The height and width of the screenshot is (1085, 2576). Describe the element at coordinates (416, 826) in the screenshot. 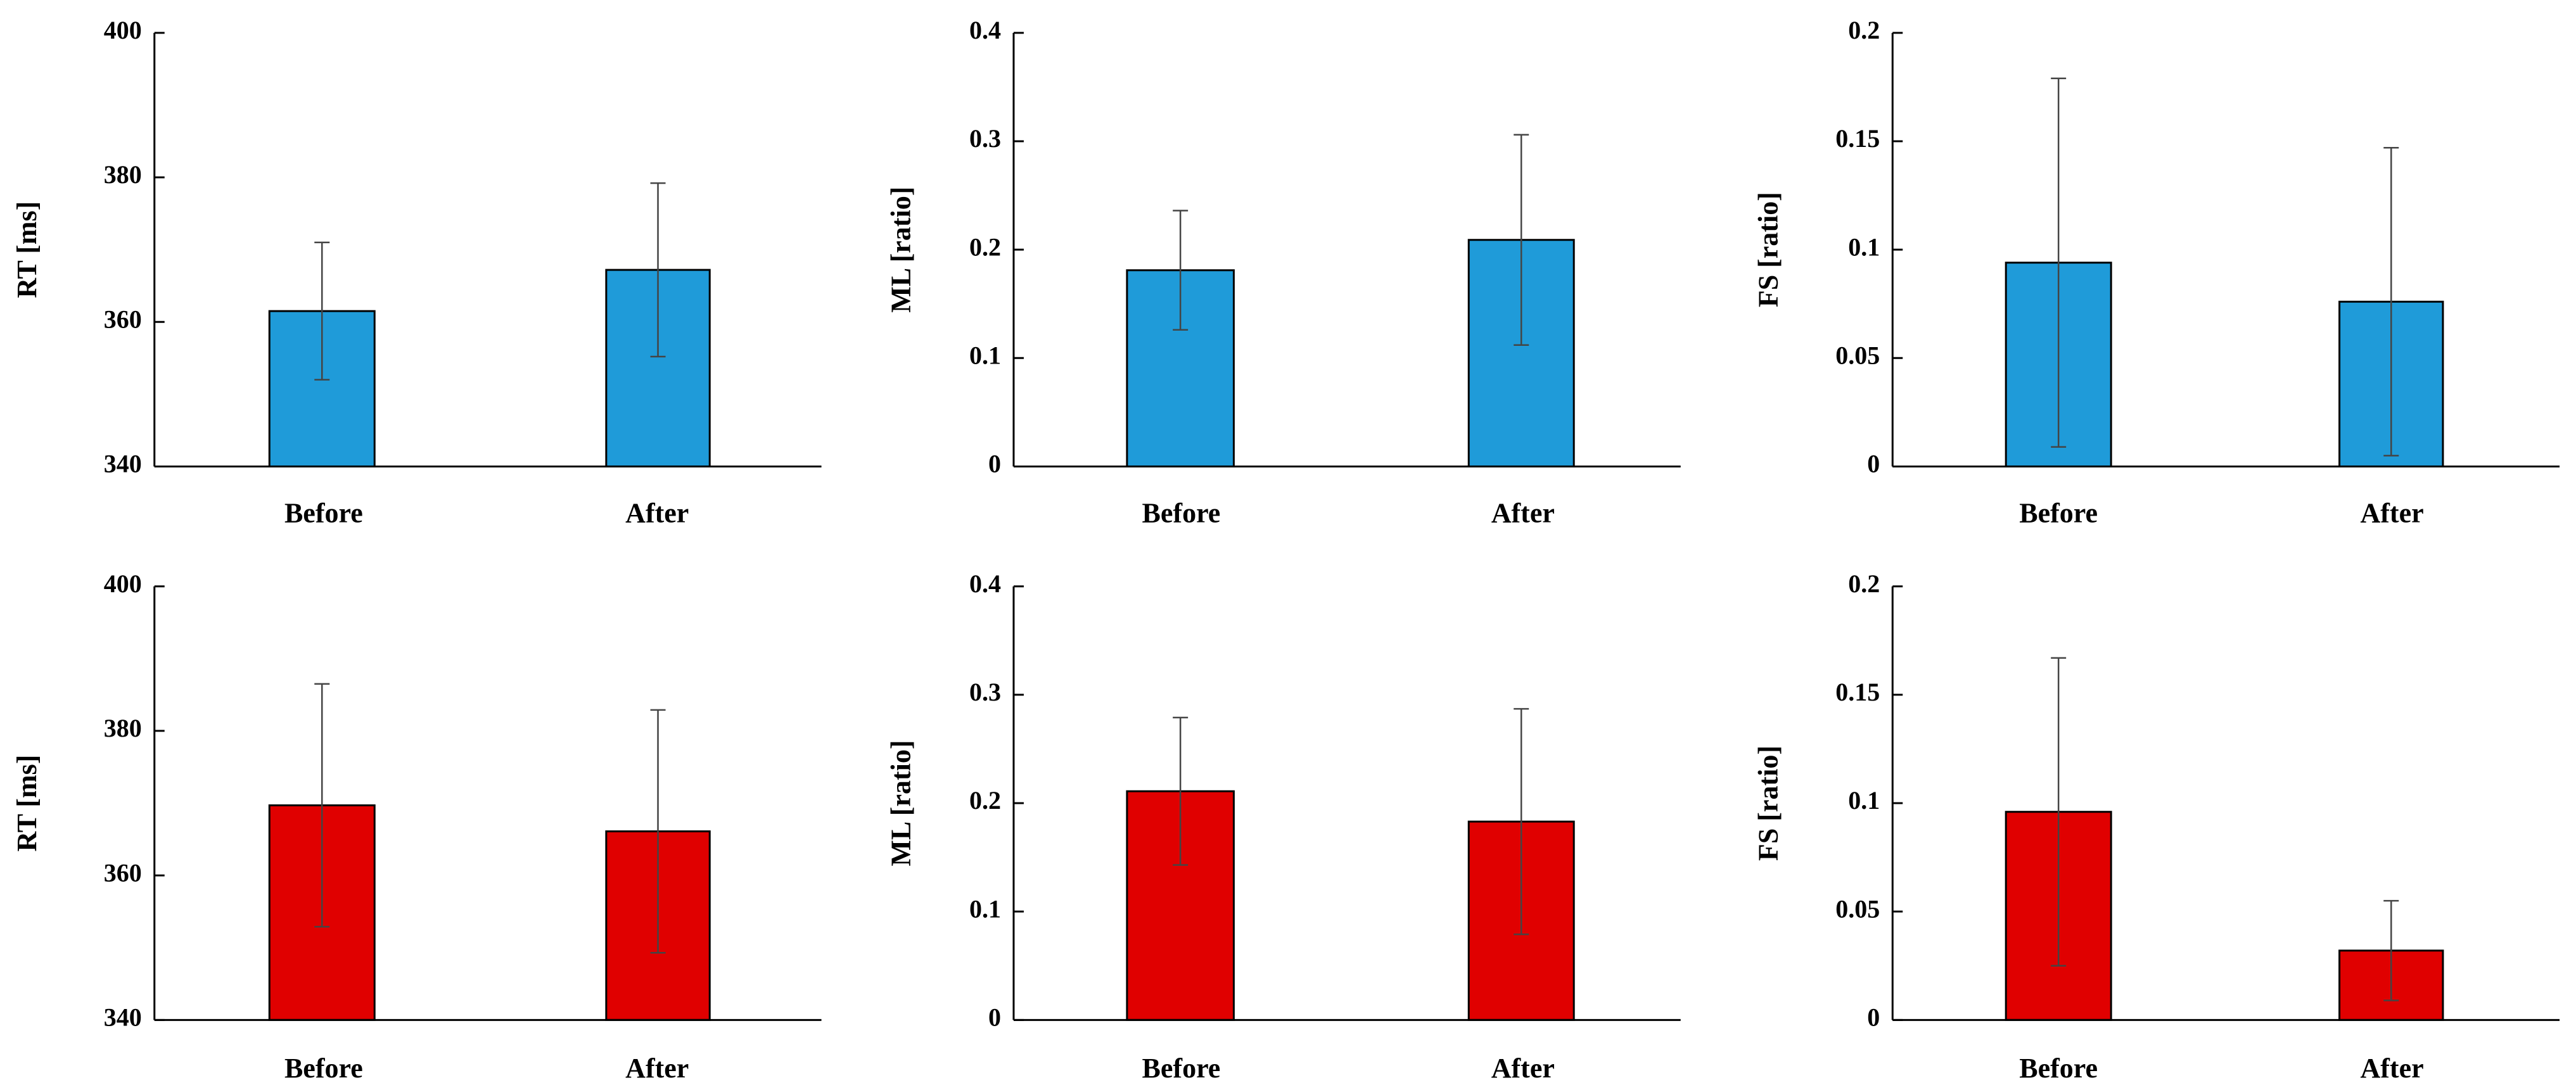

I see `chart-panel-4: 340 360 380 400 Before After RT [ms]` at that location.